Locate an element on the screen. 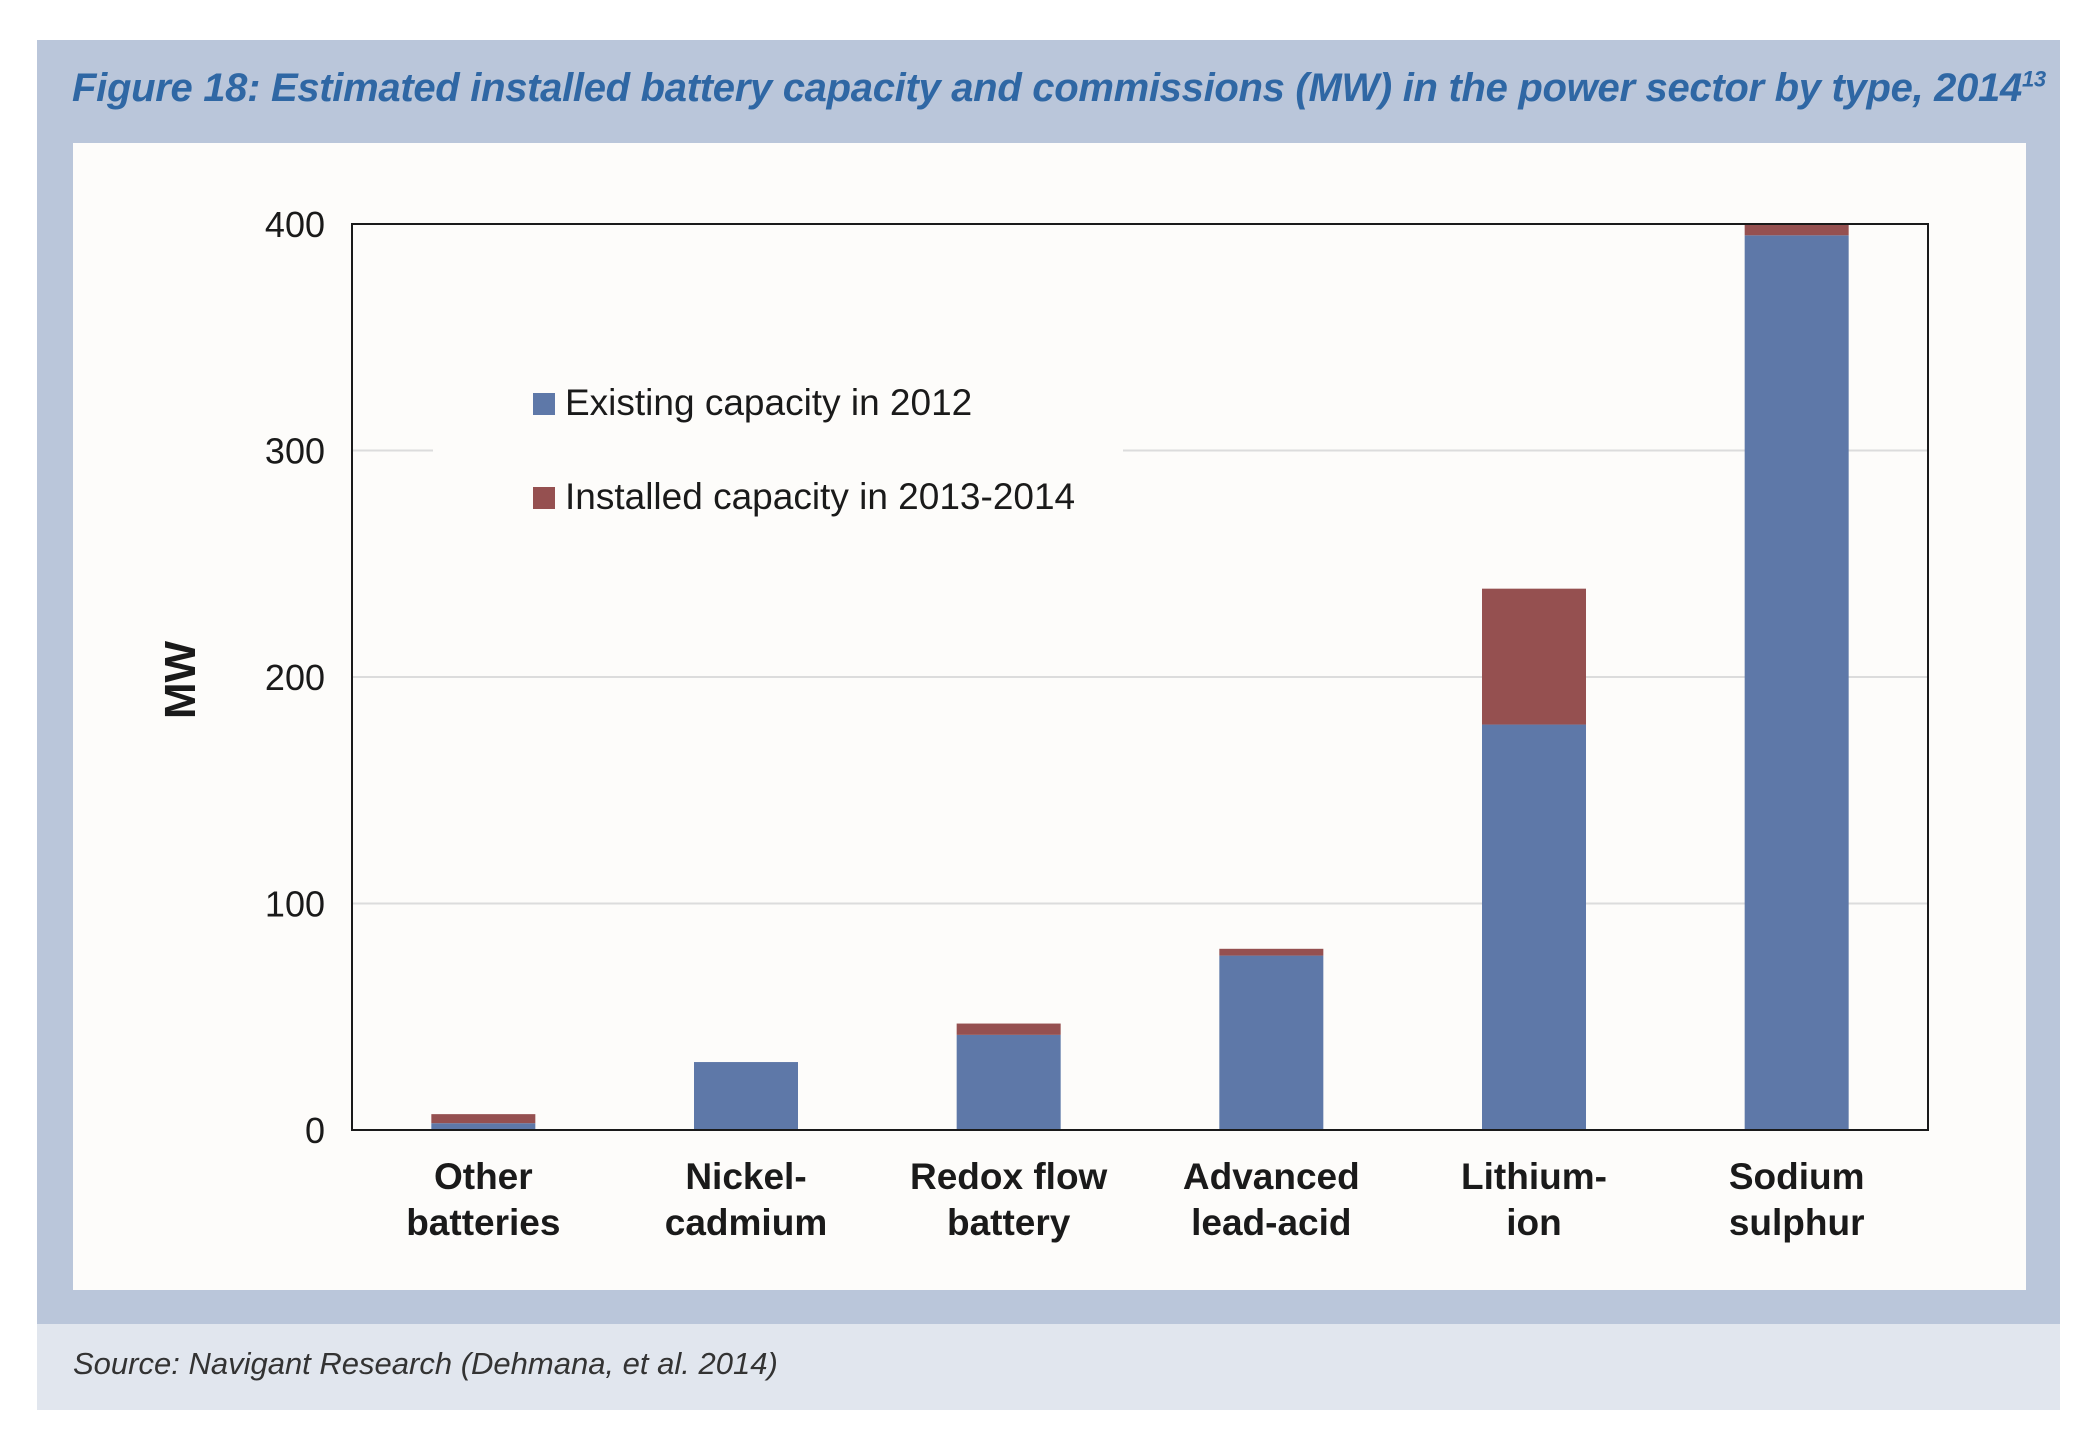 This screenshot has height=1441, width=2097. category-label: battery is located at coordinates (1009, 1222).